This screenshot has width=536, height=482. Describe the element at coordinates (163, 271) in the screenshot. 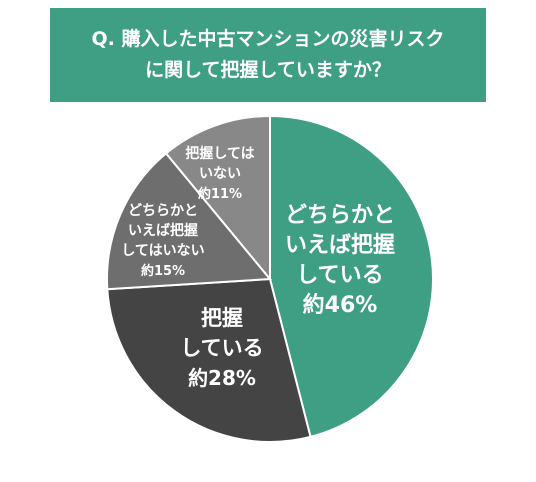

I see `slice-value-3: 約15%` at that location.